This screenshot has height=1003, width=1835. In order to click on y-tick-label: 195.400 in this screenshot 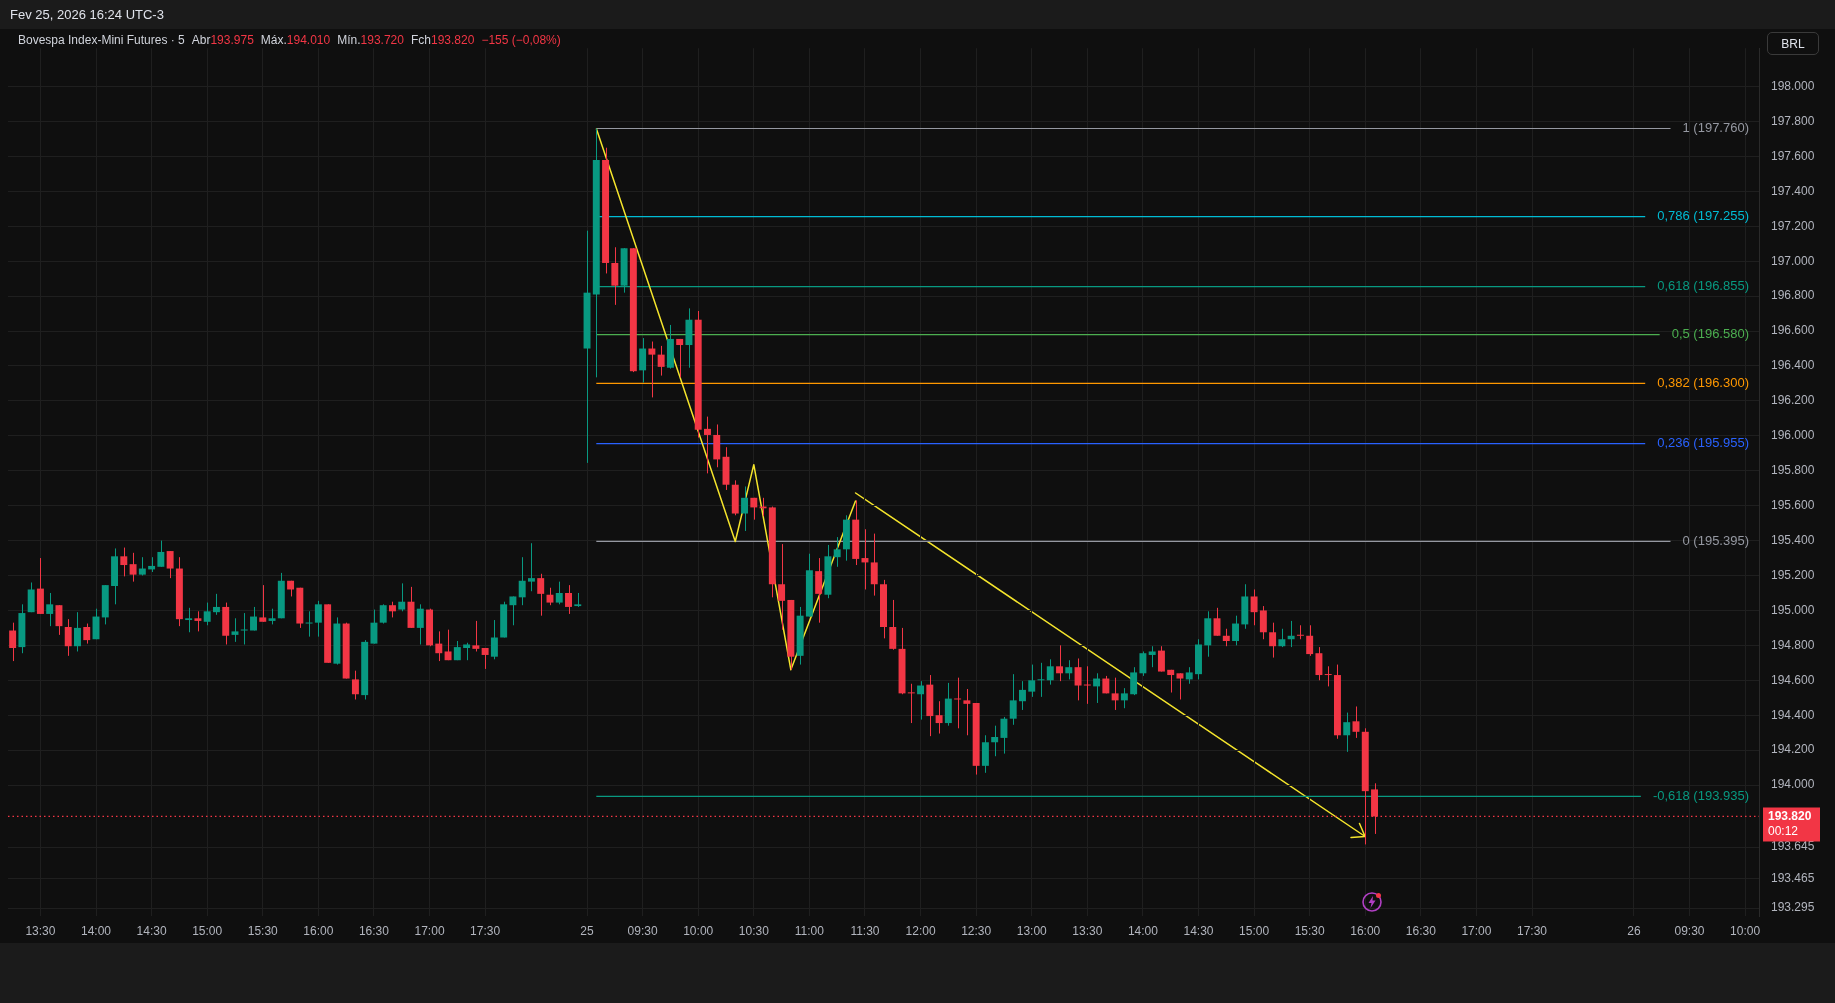, I will do `click(1793, 539)`.